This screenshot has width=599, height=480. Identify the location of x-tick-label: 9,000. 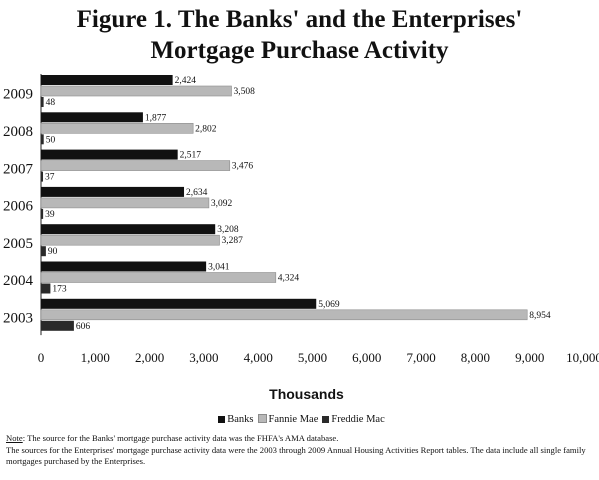
(529, 357).